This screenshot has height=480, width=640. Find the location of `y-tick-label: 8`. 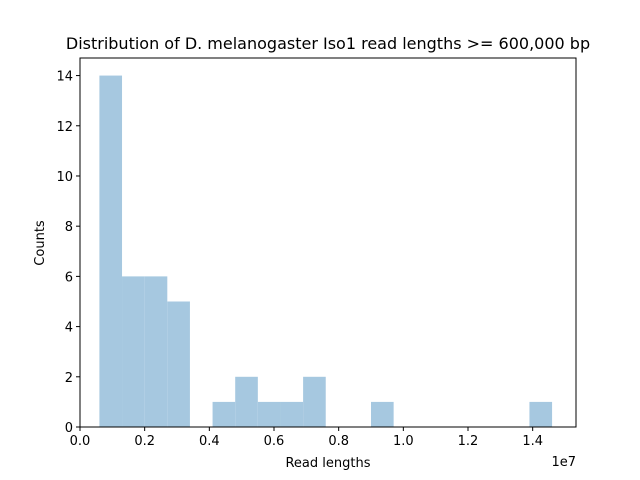

y-tick-label: 8 is located at coordinates (69, 227).